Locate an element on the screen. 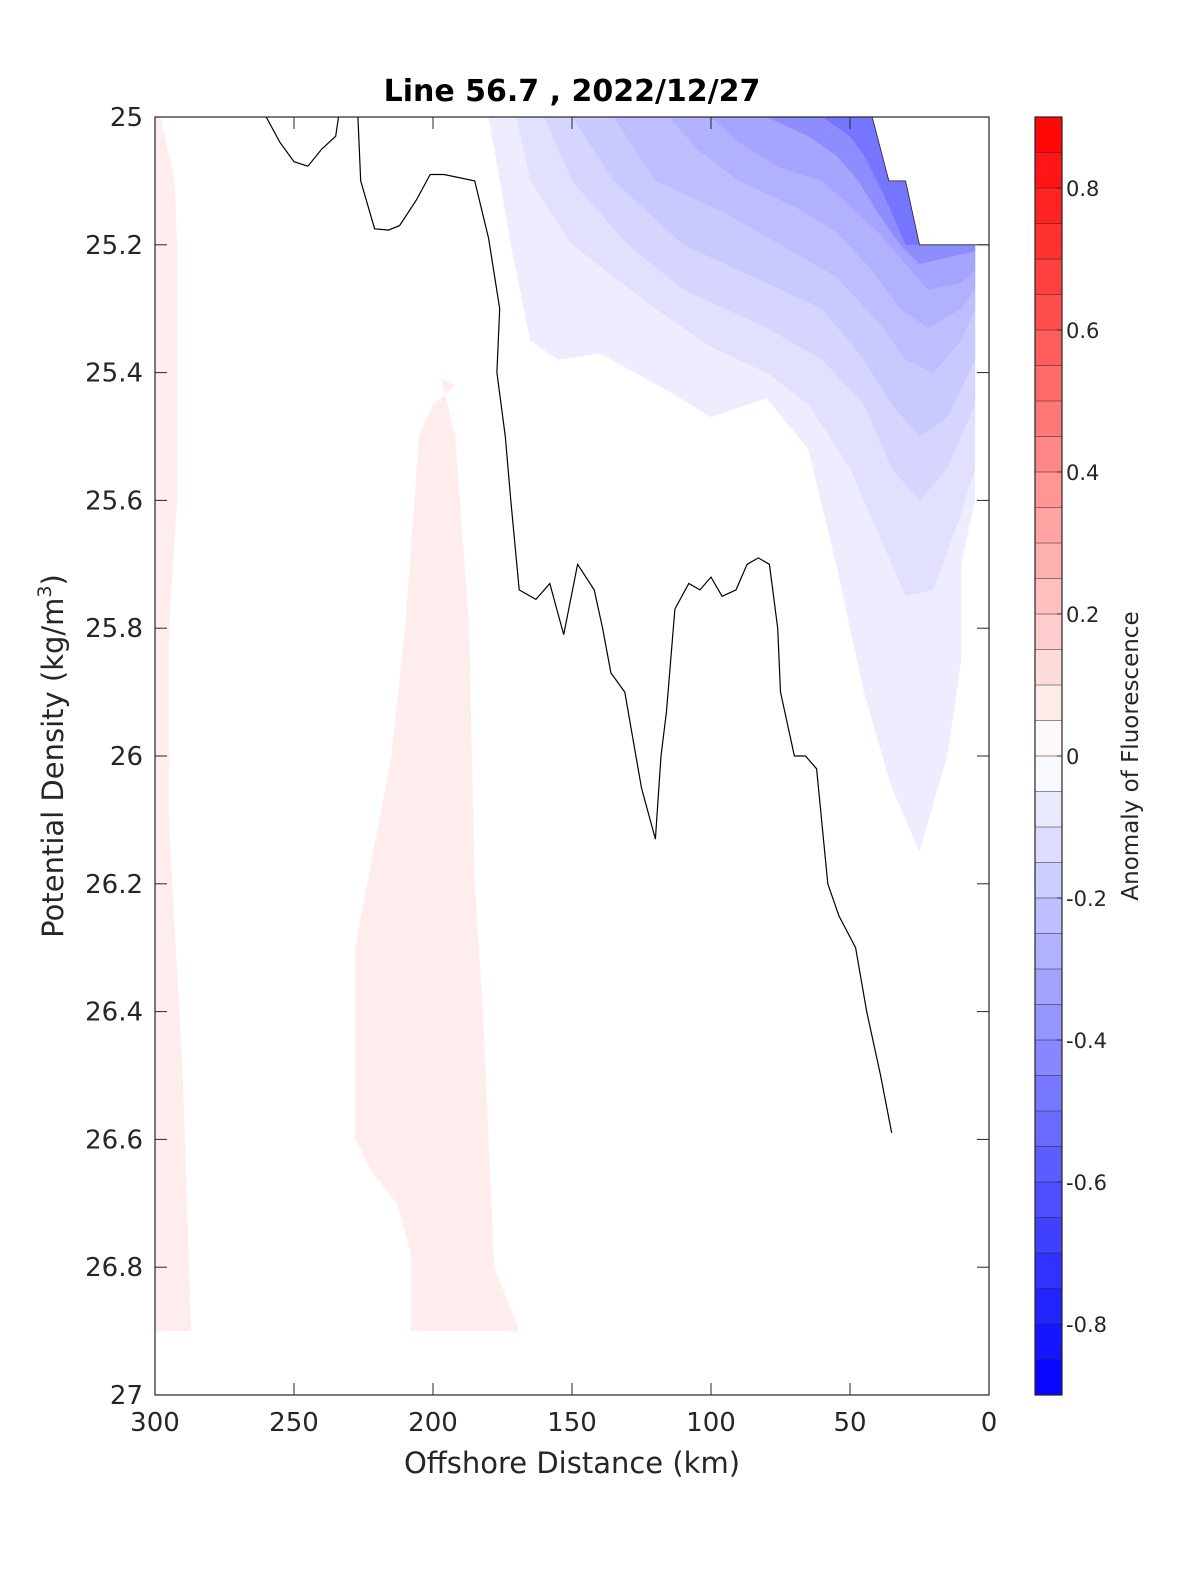 This screenshot has height=1575, width=1200. x-tick-label: 150 is located at coordinates (572, 1423).